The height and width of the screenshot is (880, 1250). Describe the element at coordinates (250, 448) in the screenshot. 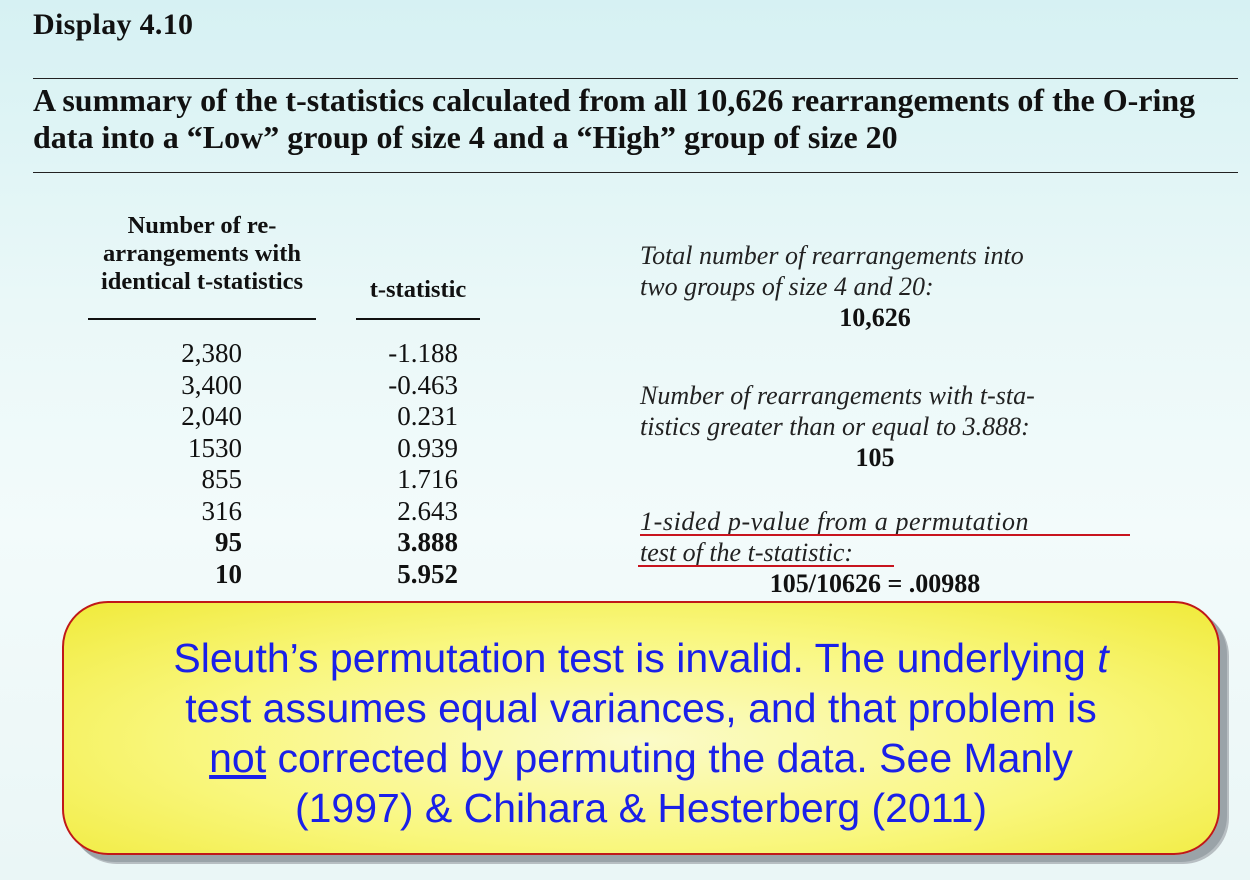

I see `table-row: 1530 0.939` at that location.